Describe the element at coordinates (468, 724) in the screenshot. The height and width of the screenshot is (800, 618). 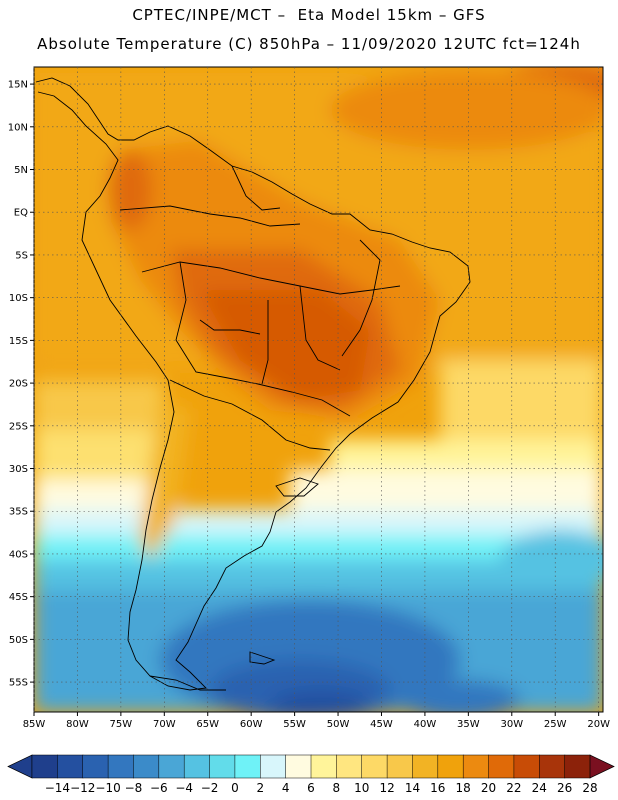
I see `lon-tick-label: 35W` at that location.